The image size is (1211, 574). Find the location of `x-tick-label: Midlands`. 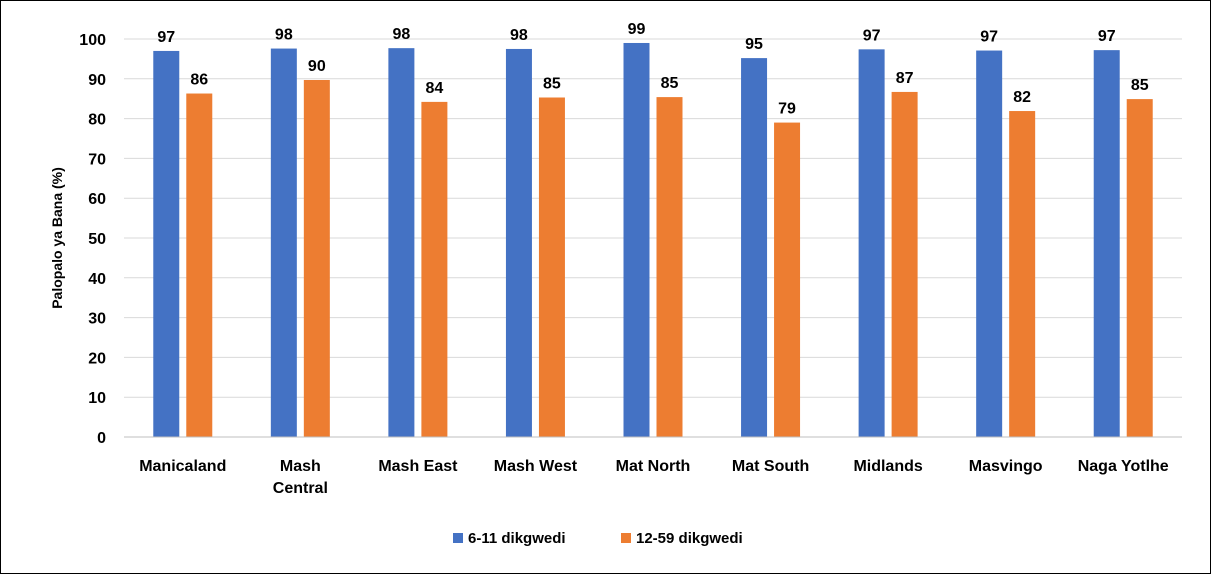

x-tick-label: Midlands is located at coordinates (887, 466).